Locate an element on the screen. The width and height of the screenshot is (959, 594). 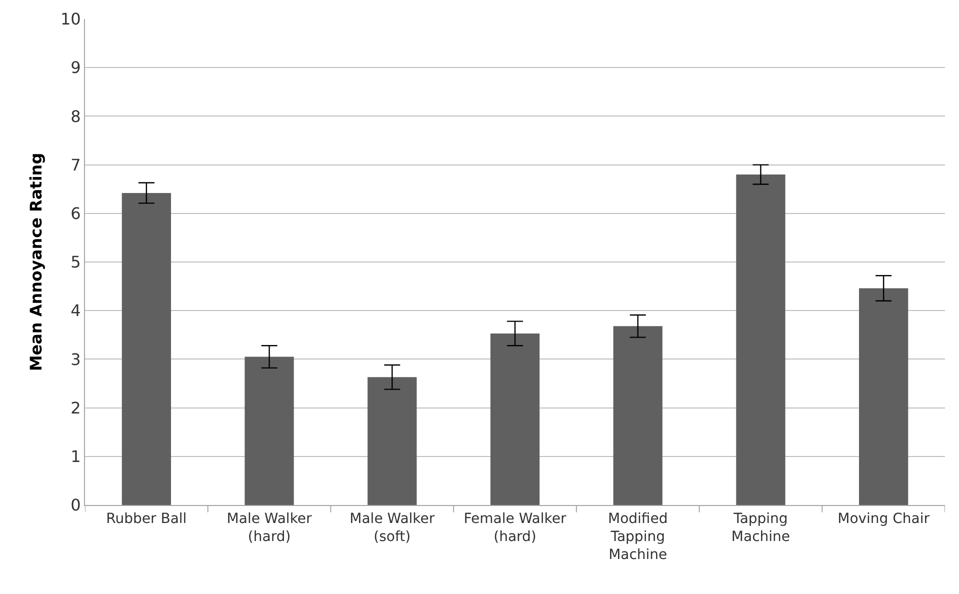
y-tick-label: 6 is located at coordinates (75, 213).